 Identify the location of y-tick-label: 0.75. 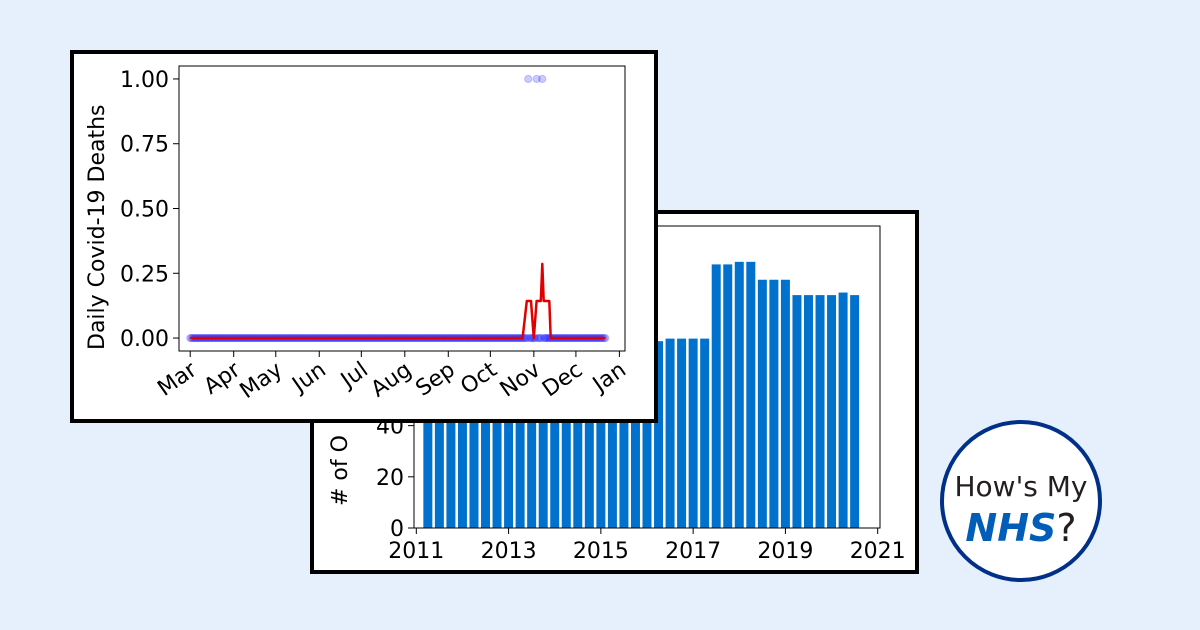
(144, 145).